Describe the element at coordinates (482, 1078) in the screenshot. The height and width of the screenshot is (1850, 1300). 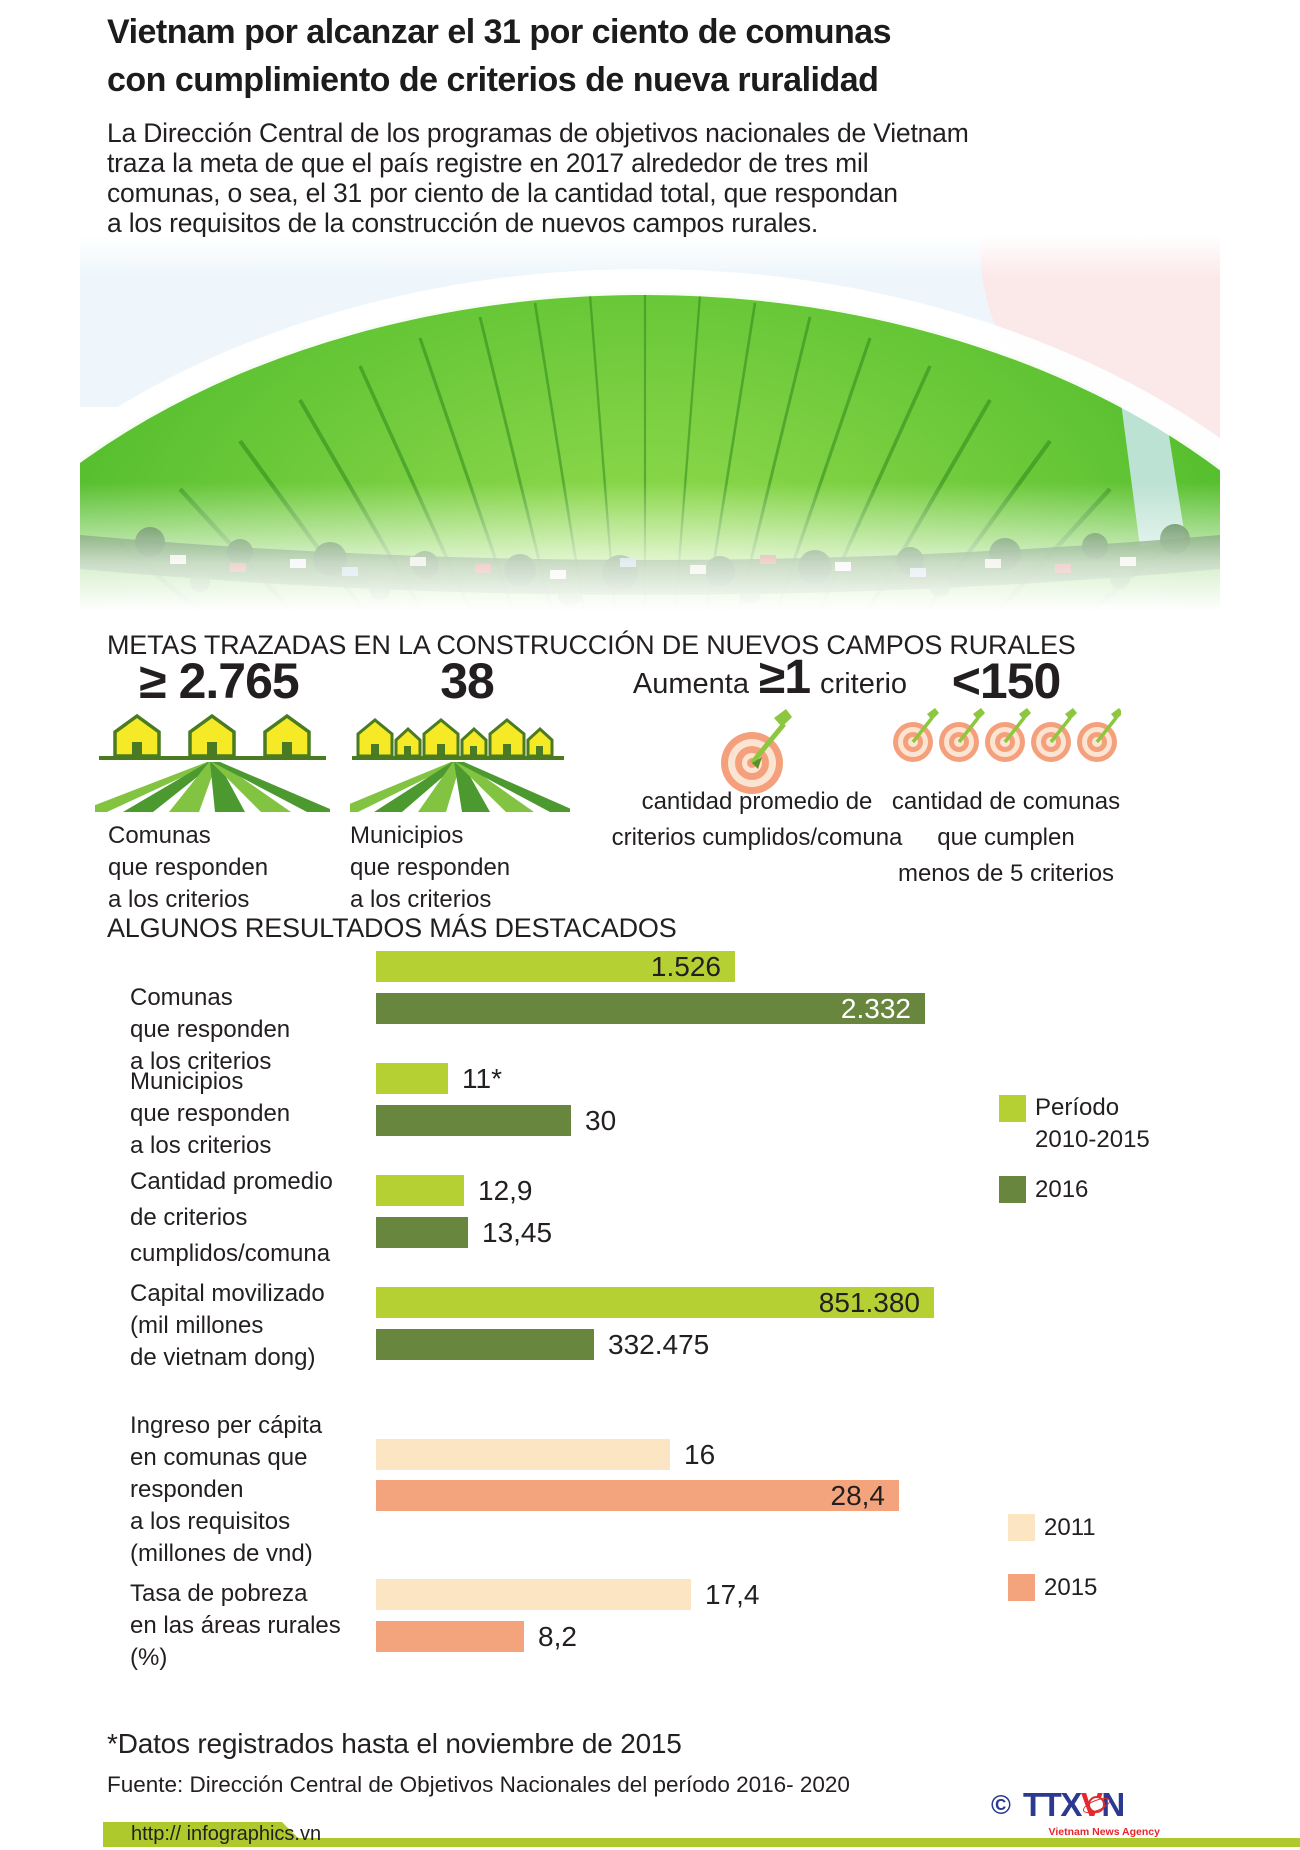
I see `bar-value-label: 11*` at that location.